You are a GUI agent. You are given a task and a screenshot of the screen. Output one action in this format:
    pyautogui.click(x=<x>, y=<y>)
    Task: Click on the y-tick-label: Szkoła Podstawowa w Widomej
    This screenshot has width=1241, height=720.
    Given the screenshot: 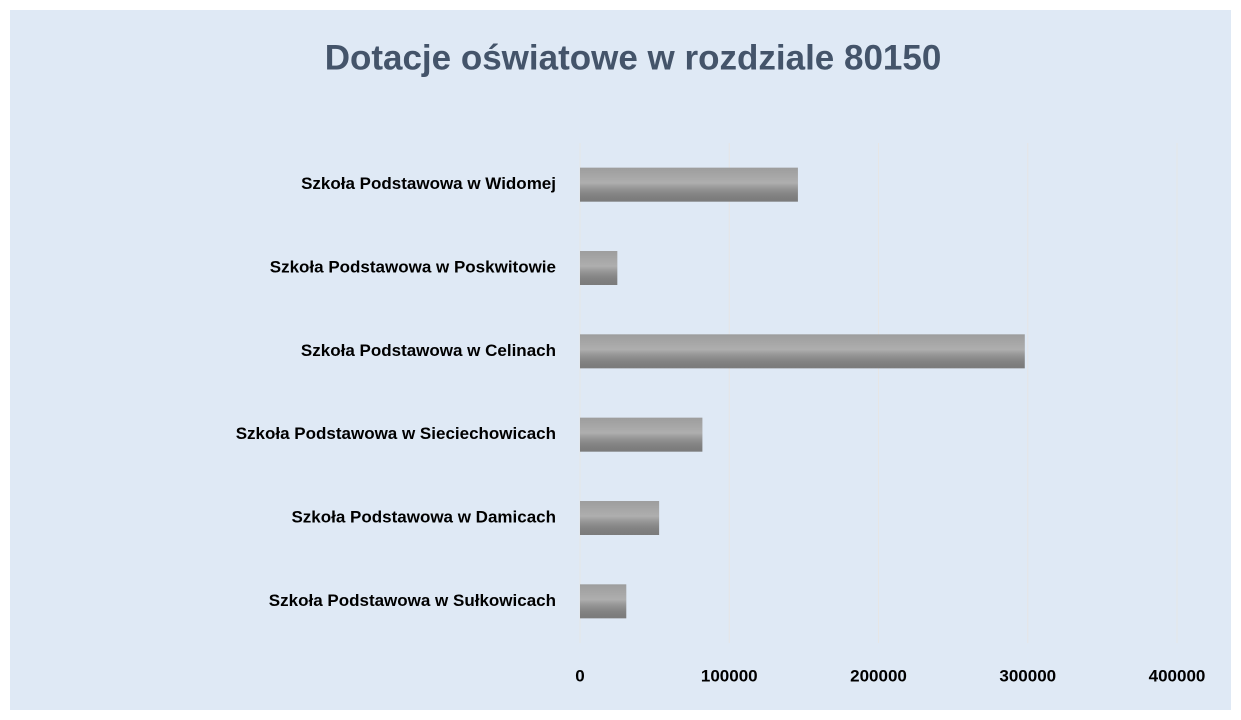 What is the action you would take?
    pyautogui.click(x=428, y=183)
    